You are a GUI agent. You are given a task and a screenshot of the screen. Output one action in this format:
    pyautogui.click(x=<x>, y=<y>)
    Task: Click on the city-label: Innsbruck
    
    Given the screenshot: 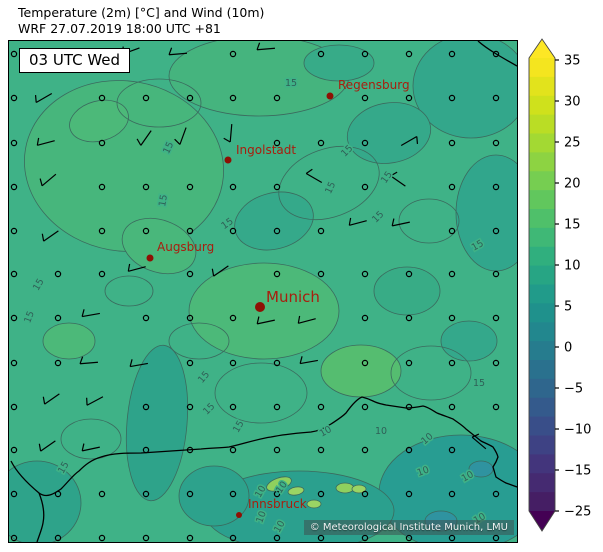 What is the action you would take?
    pyautogui.click(x=277, y=504)
    